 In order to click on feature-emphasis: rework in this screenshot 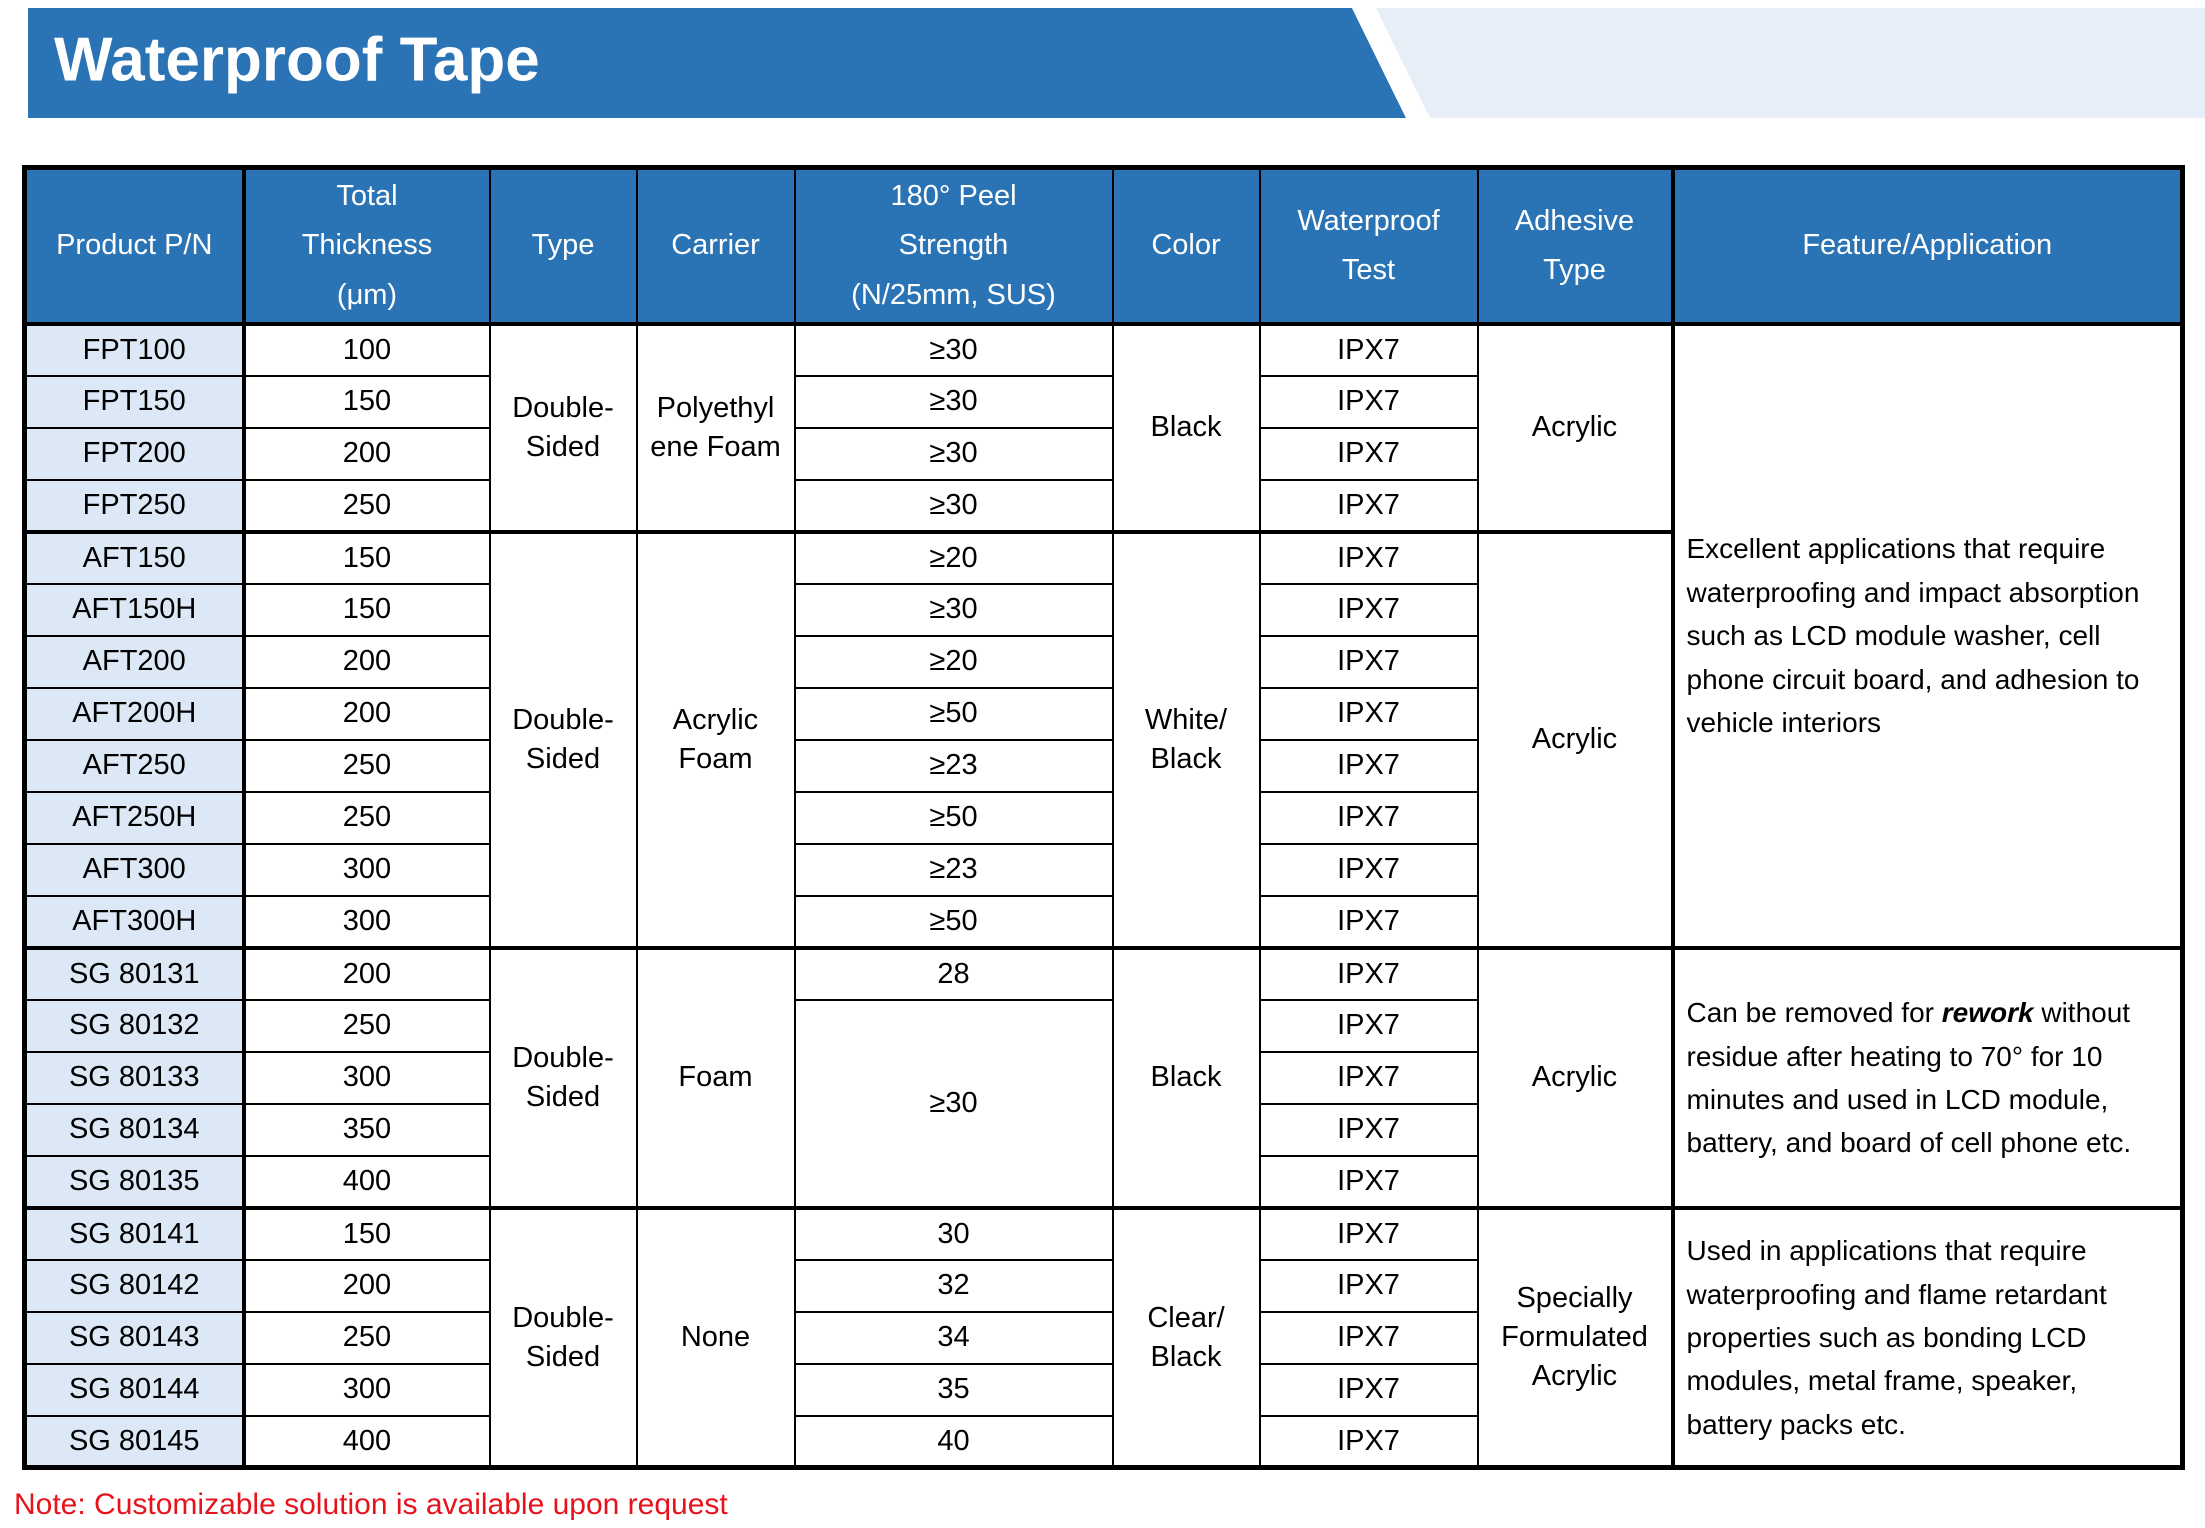, I will do `click(1987, 1013)`.